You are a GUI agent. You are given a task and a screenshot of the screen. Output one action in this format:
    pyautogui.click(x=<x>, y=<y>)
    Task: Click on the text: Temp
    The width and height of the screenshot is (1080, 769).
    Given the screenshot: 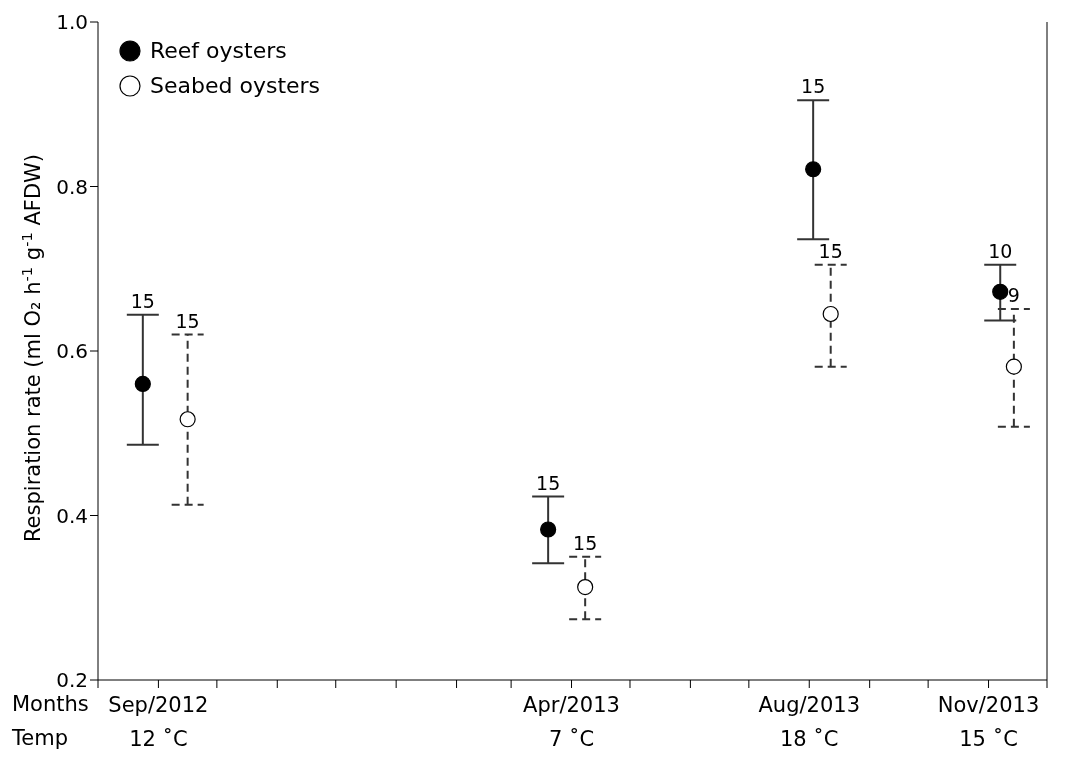 What is the action you would take?
    pyautogui.click(x=40, y=738)
    